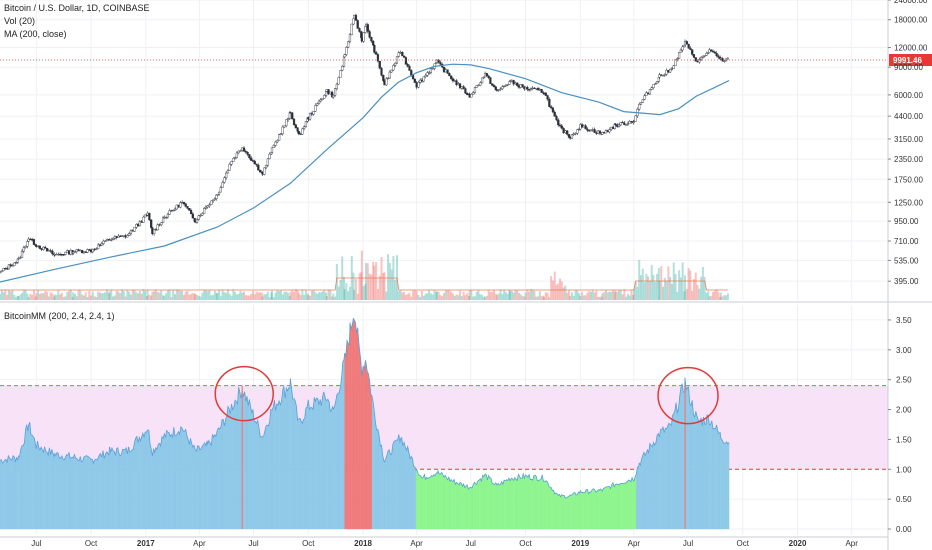 Image resolution: width=932 pixels, height=550 pixels. Describe the element at coordinates (416, 543) in the screenshot. I see `time-axis-label: Apr` at that location.